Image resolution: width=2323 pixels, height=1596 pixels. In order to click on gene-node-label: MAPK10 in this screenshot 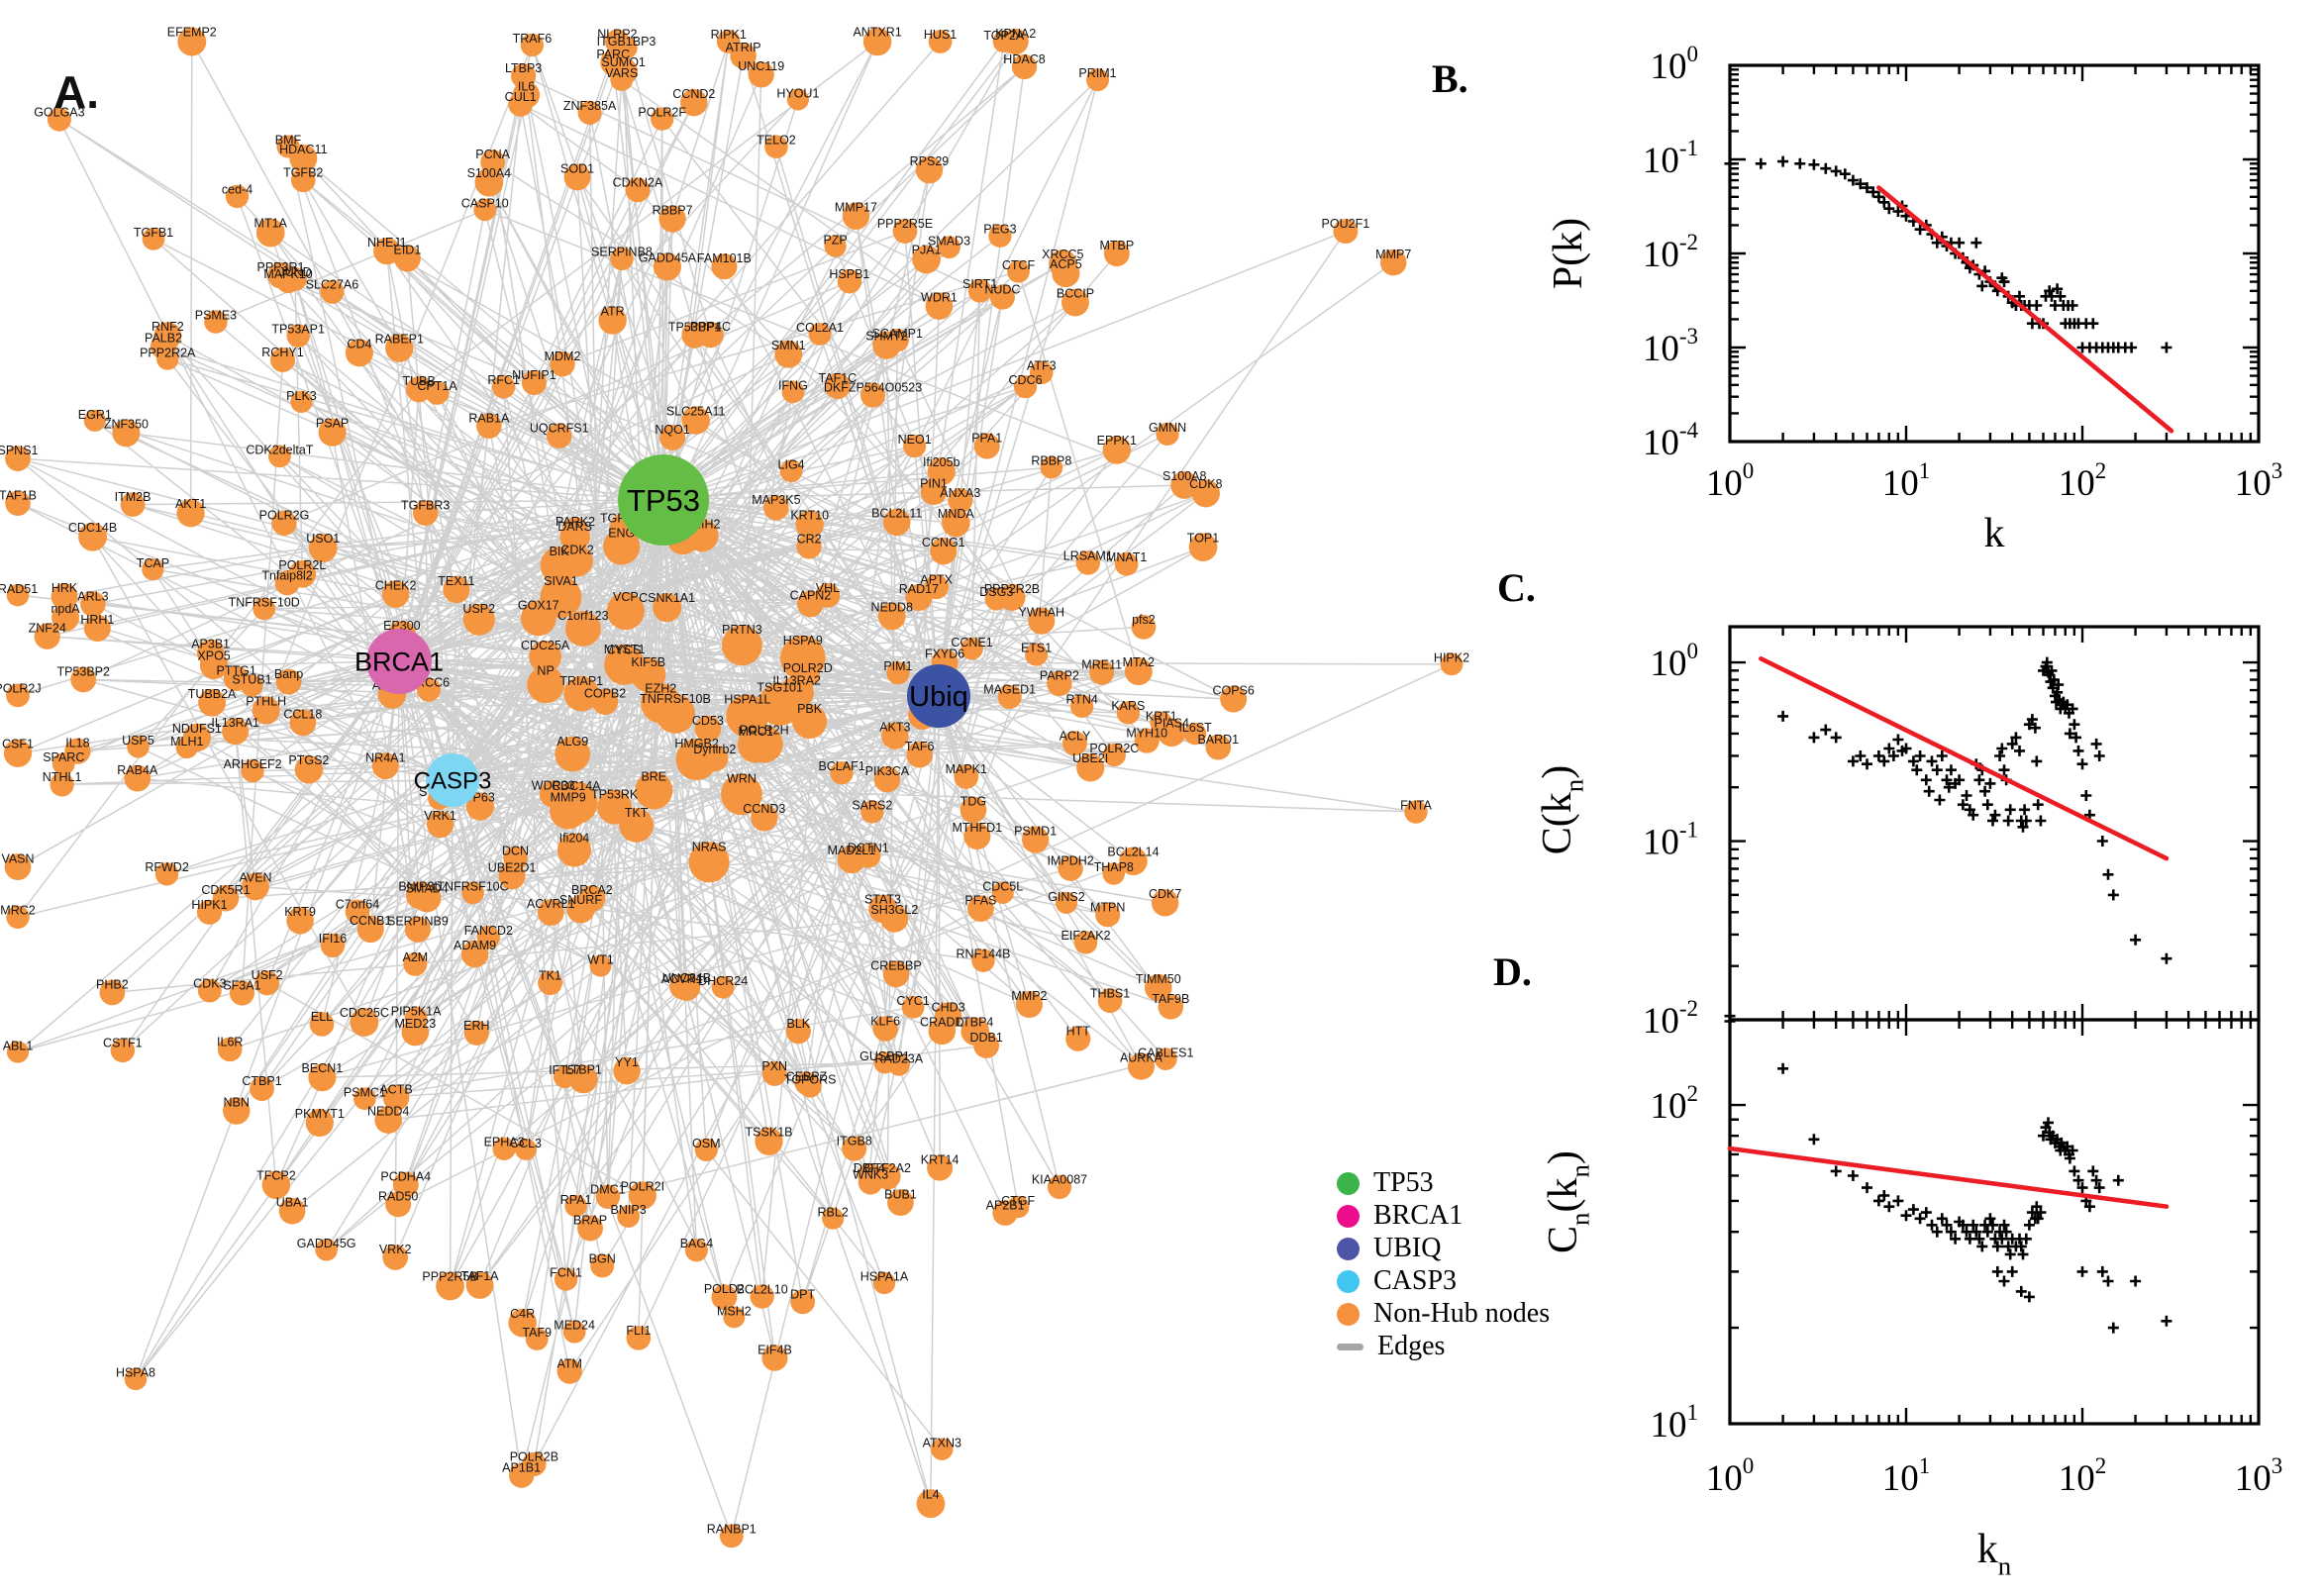, I will do `click(288, 274)`.